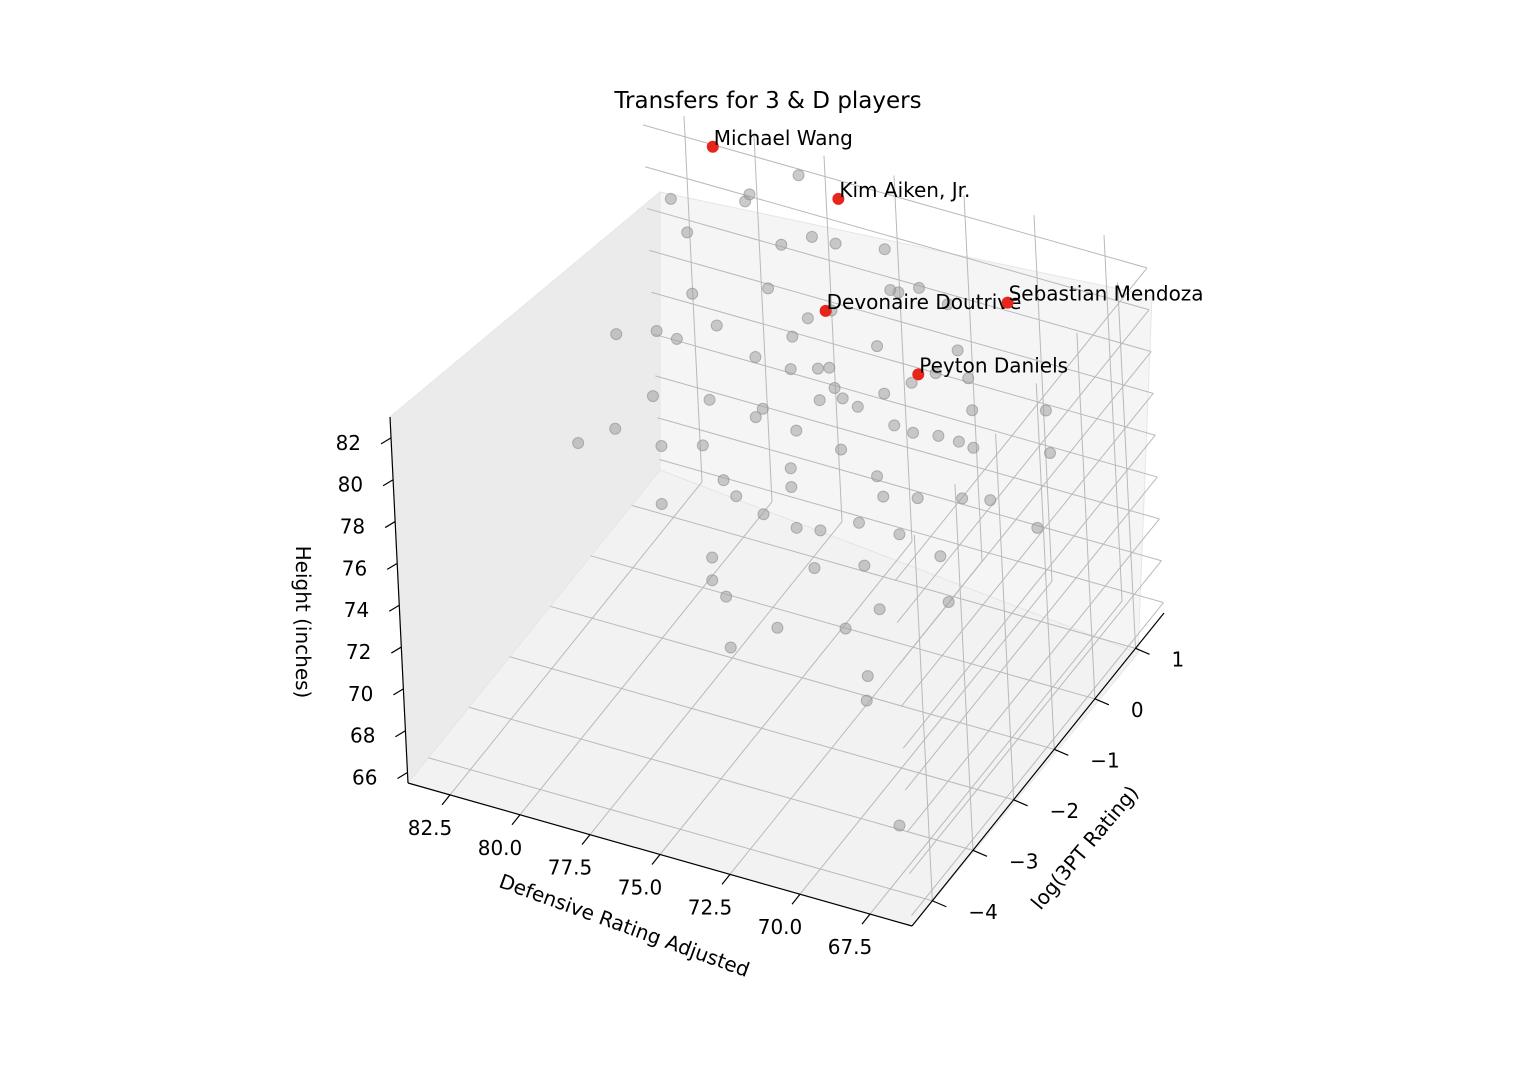  I want to click on x-tick-label: 72.5, so click(710, 907).